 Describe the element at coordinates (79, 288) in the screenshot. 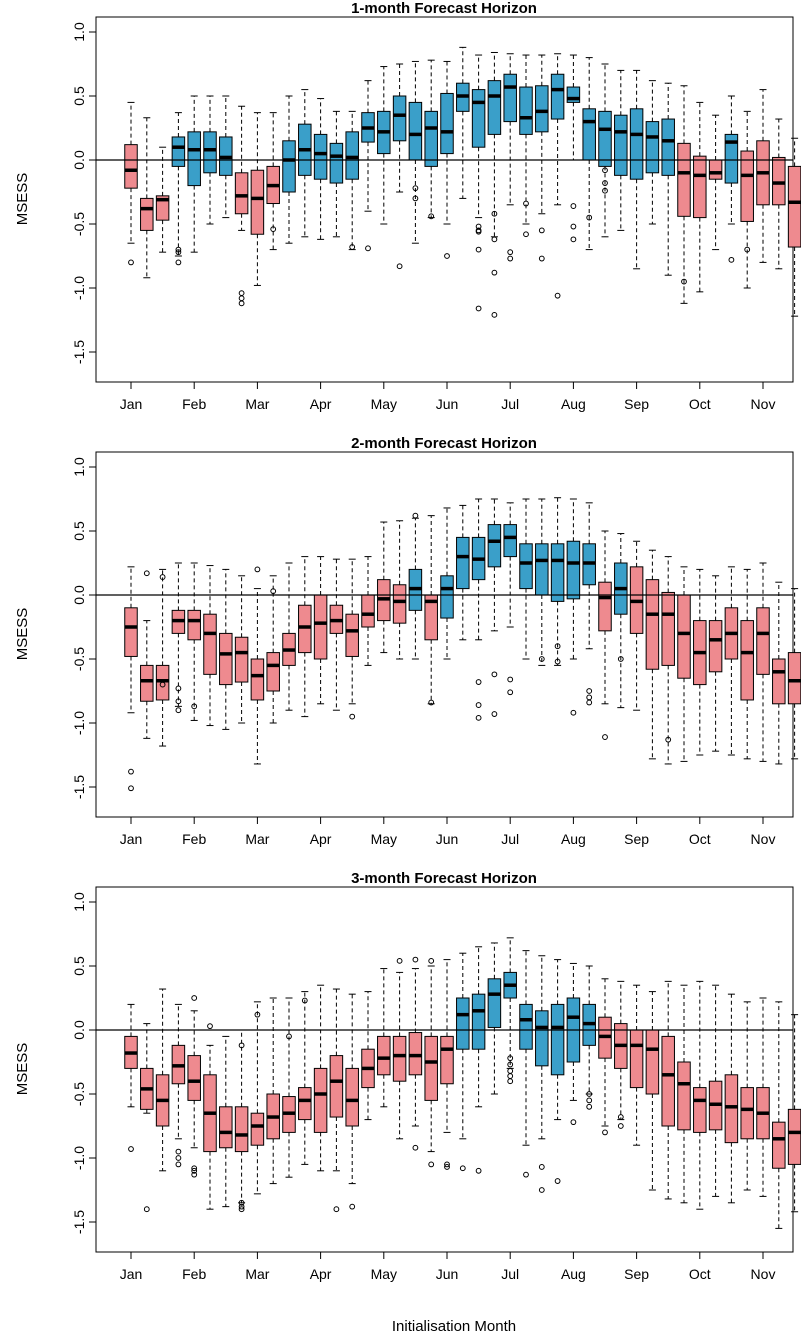

I see `y-tick-label: -1.0` at that location.